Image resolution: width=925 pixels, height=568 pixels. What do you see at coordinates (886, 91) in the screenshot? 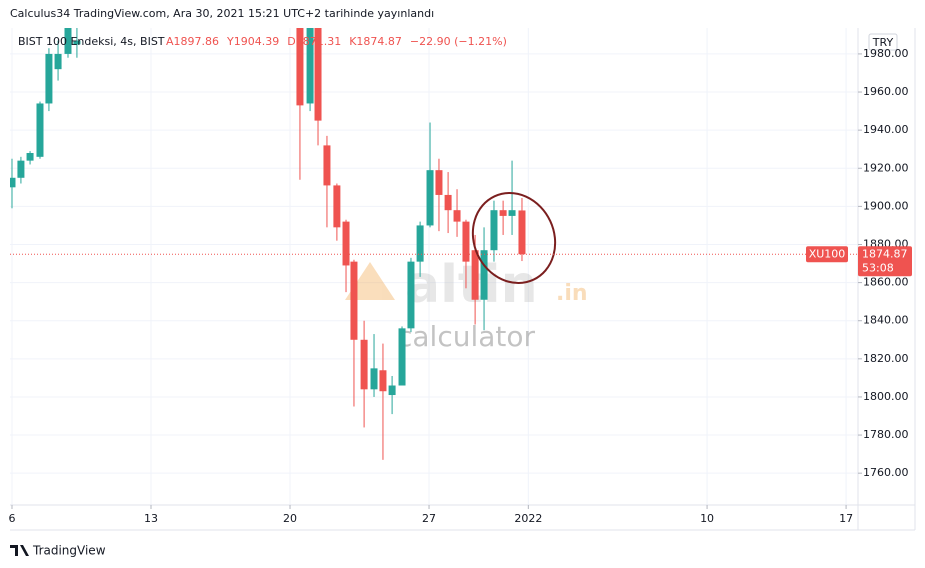
I see `y-tick-label: 1960.00` at bounding box center [886, 91].